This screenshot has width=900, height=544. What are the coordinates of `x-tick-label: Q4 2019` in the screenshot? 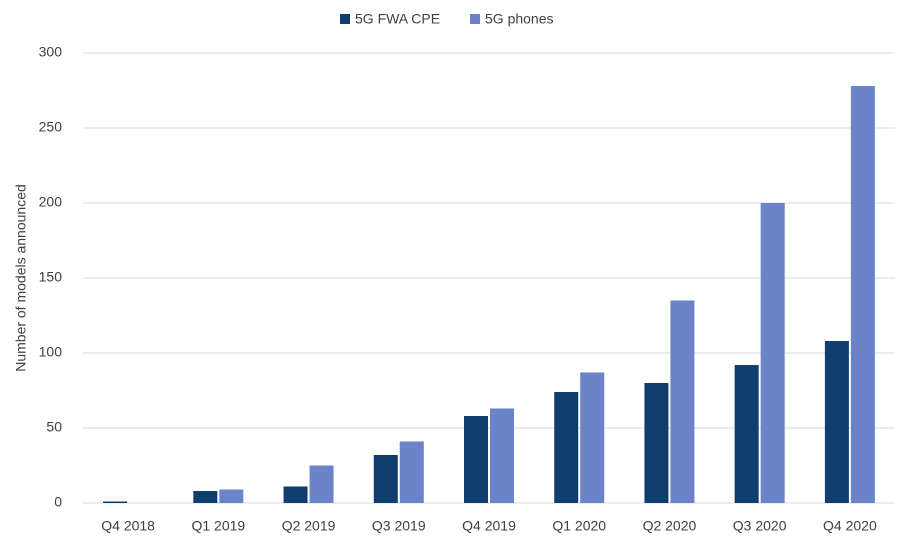 It's located at (489, 526).